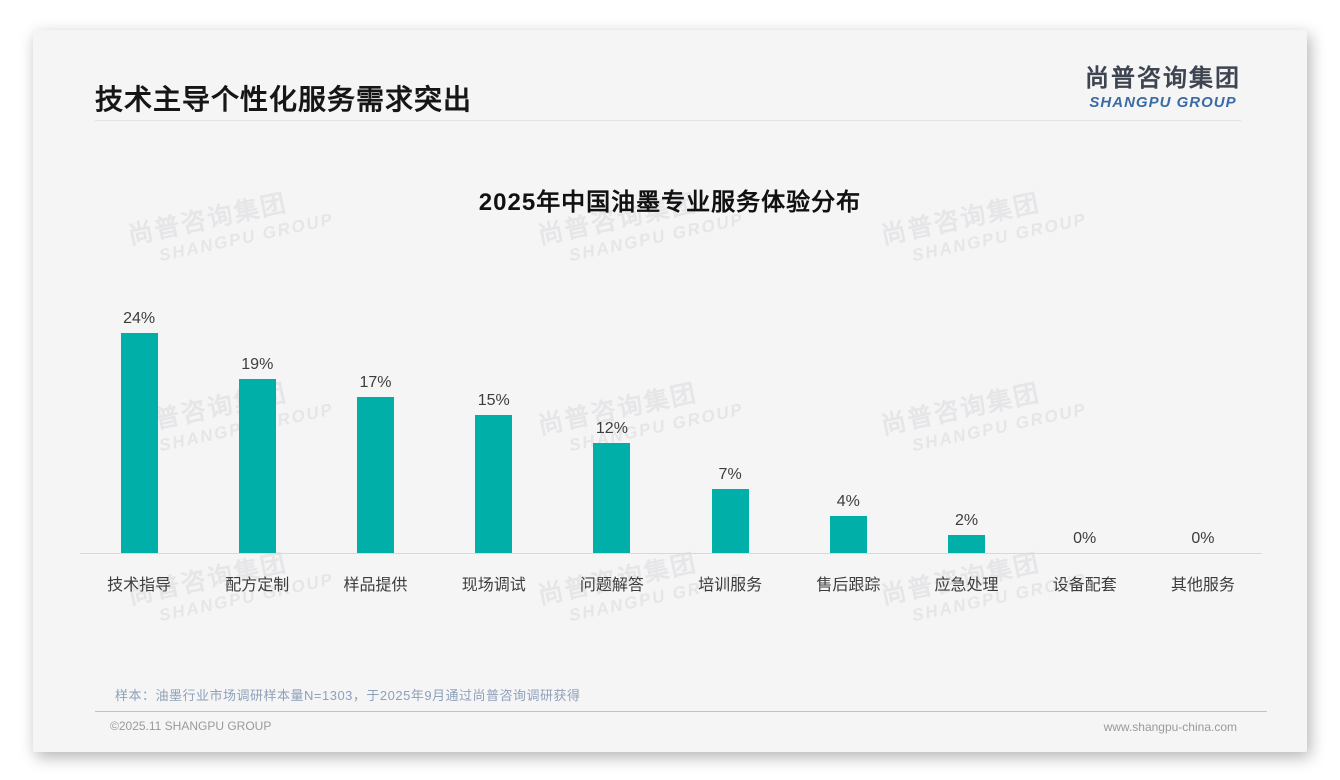  What do you see at coordinates (681, 711) in the screenshot?
I see `footer-divider` at bounding box center [681, 711].